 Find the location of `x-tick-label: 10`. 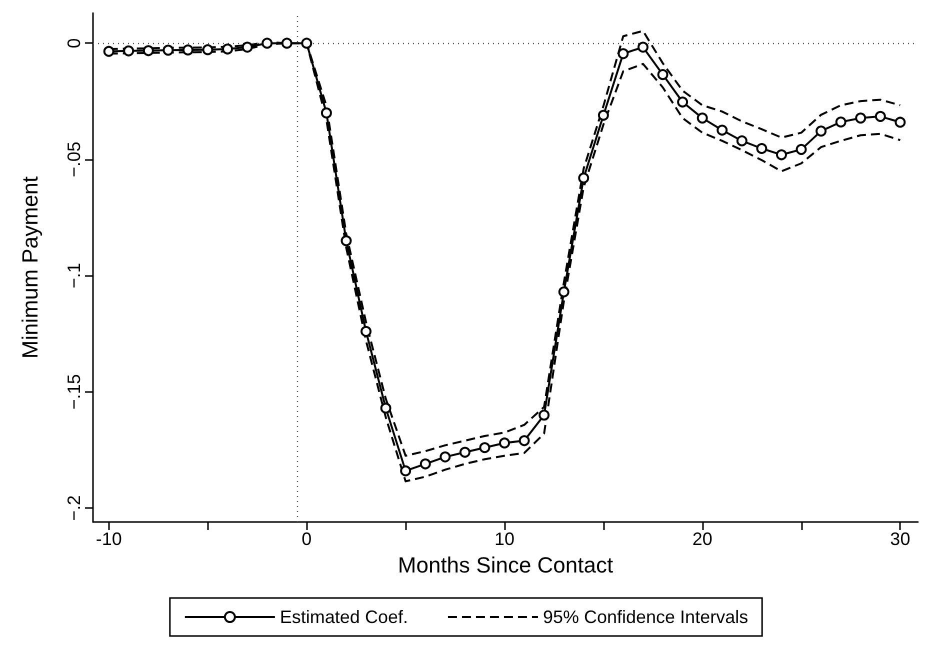

x-tick-label: 10 is located at coordinates (504, 539).